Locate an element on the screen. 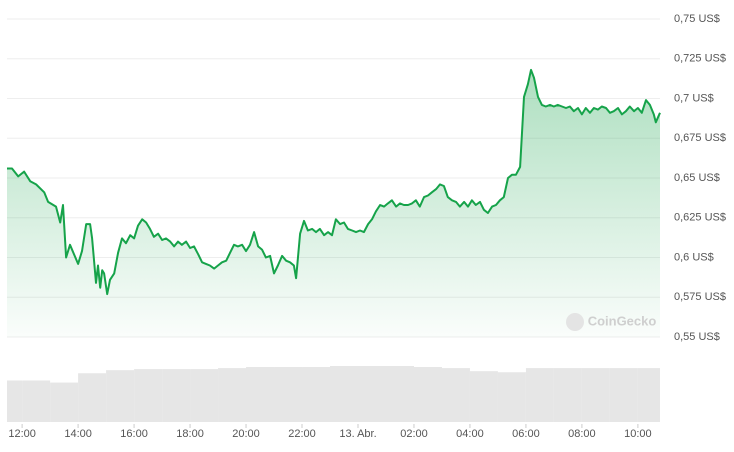 The width and height of the screenshot is (734, 452). volume is located at coordinates (333, 394).